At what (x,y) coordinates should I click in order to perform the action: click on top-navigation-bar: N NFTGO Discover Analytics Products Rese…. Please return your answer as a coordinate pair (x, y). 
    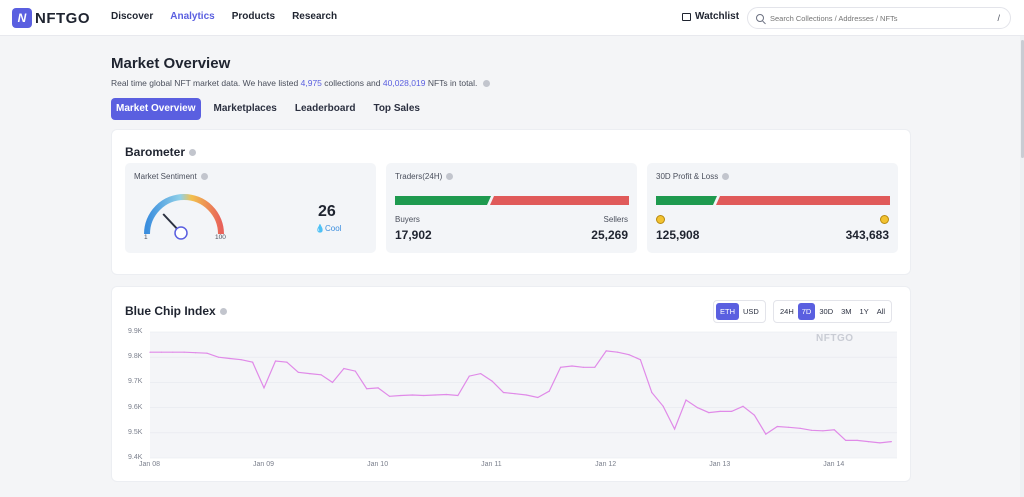
    Looking at the image, I should click on (512, 18).